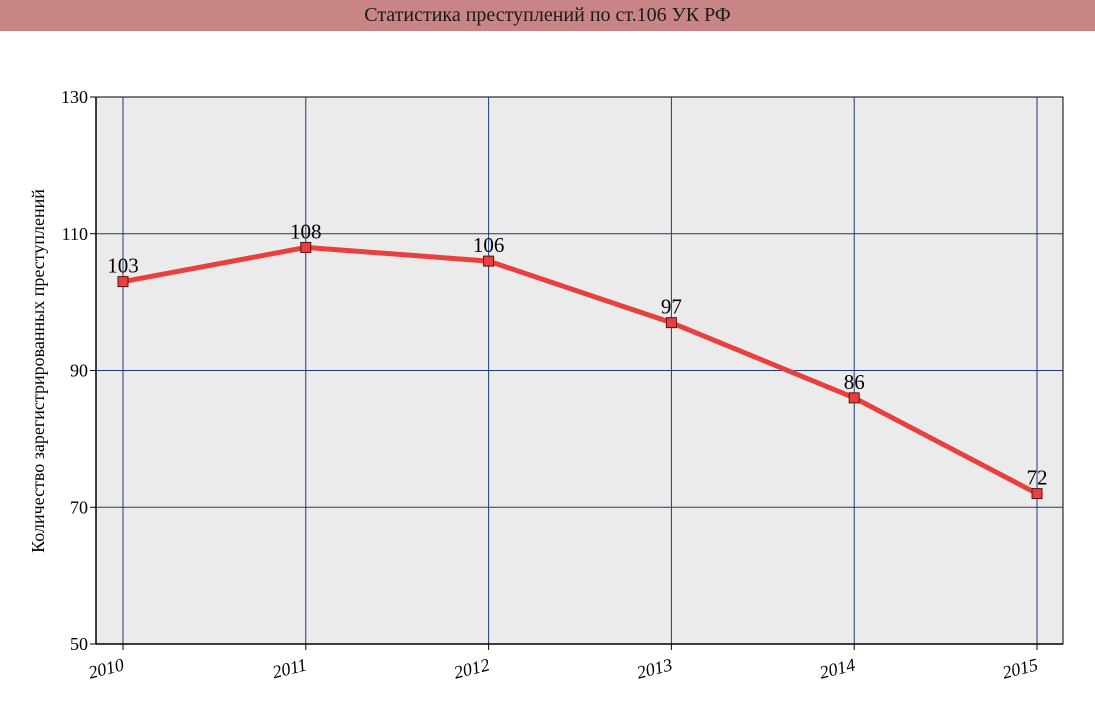 The image size is (1095, 711). I want to click on y-tick-label: 110, so click(75, 234).